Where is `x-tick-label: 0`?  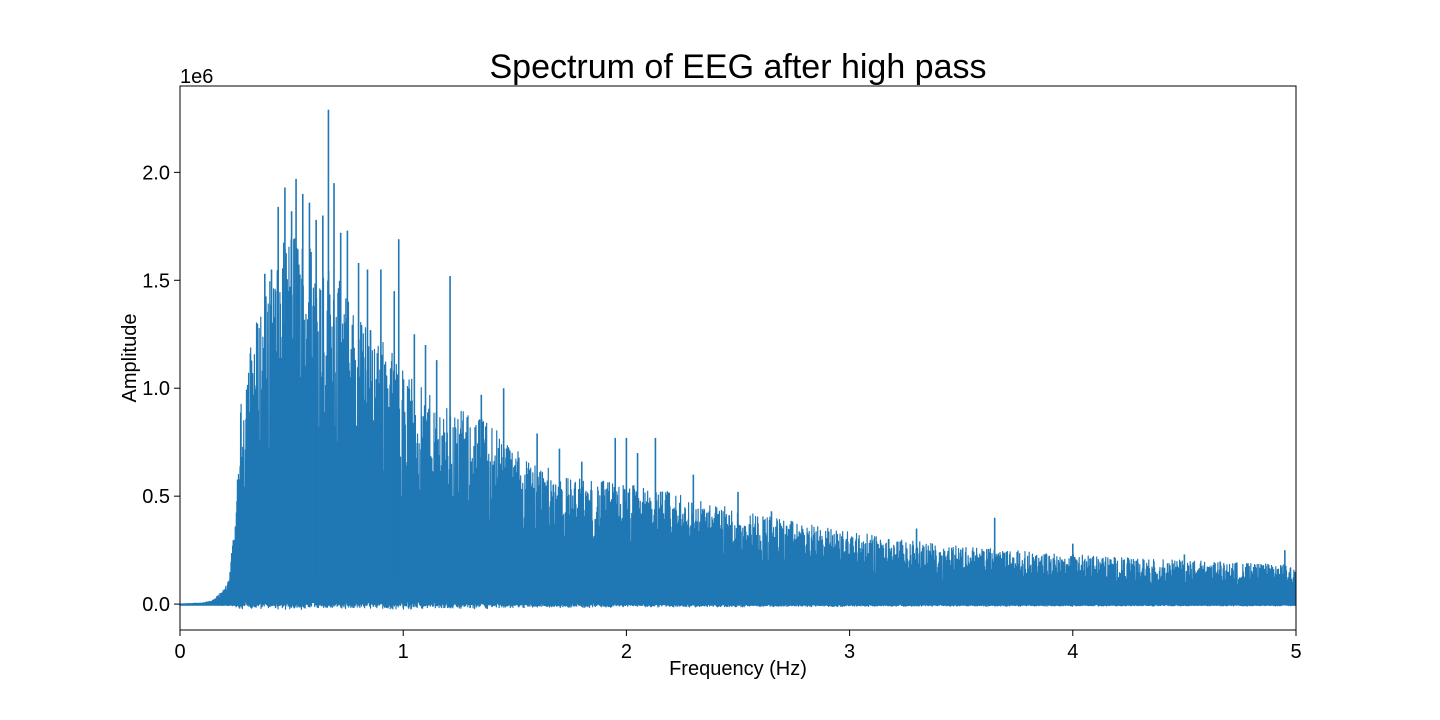
x-tick-label: 0 is located at coordinates (179, 652).